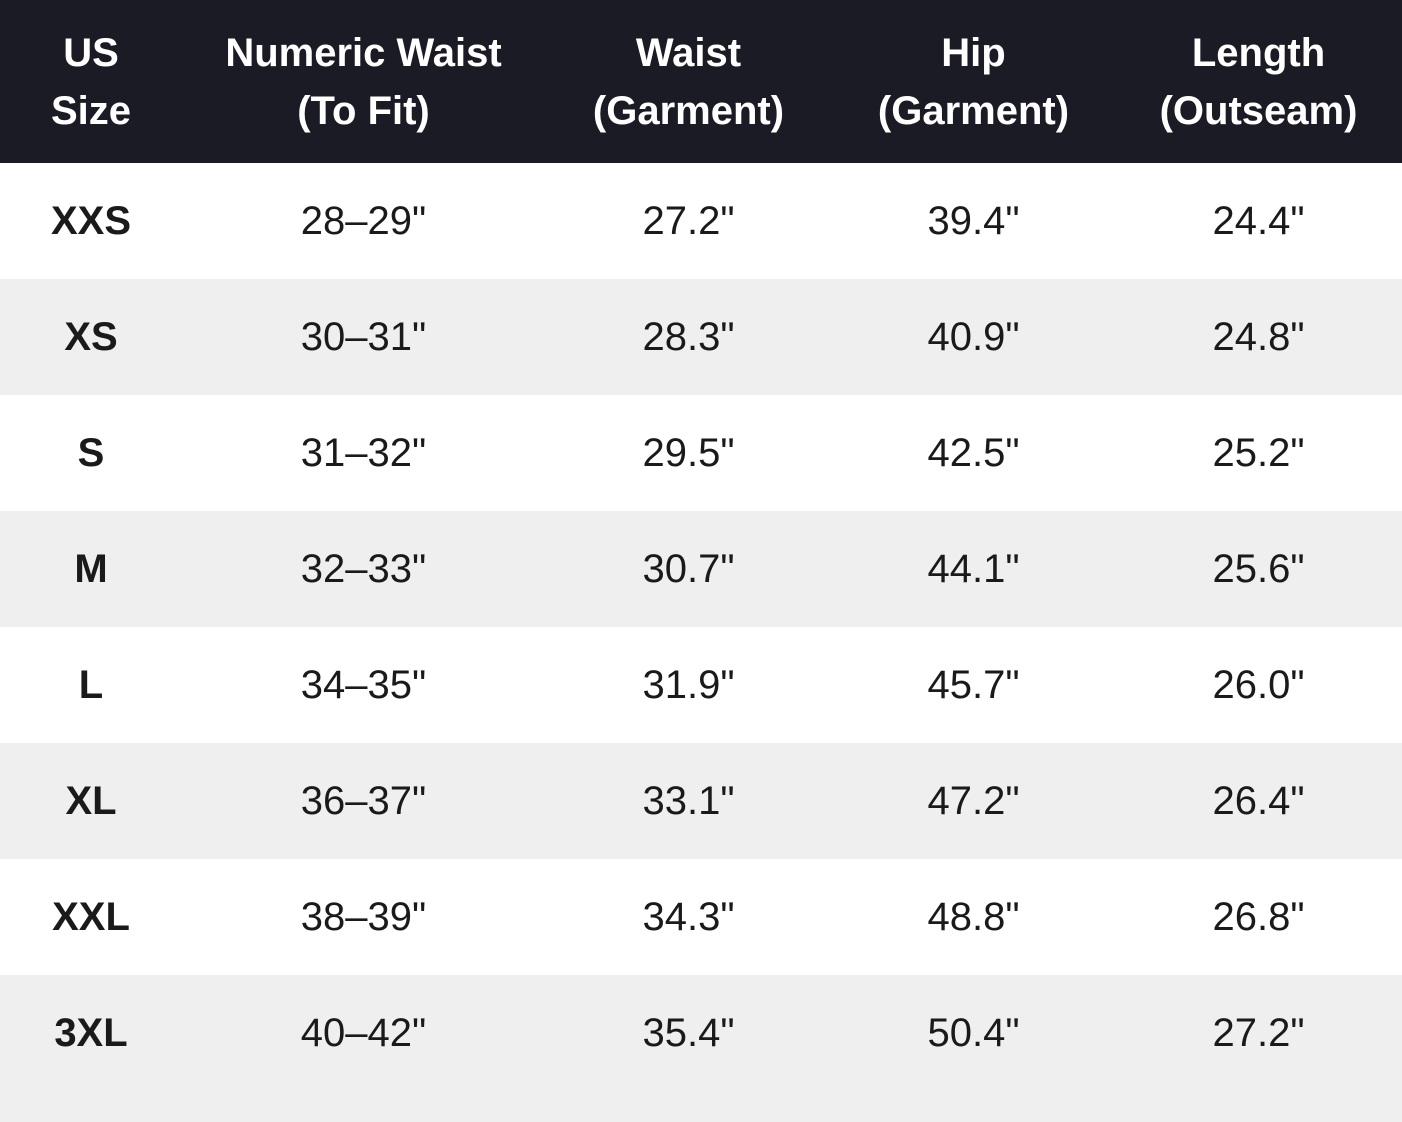  Describe the element at coordinates (973, 52) in the screenshot. I see `header-line: Hip` at that location.